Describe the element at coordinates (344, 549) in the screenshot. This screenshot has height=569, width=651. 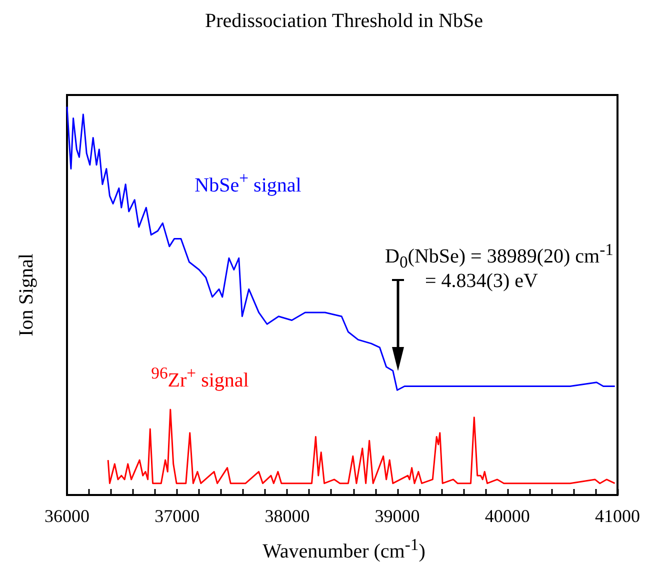
I see `x-axis-title: Wavenumber (cm$^{-1}$)` at that location.